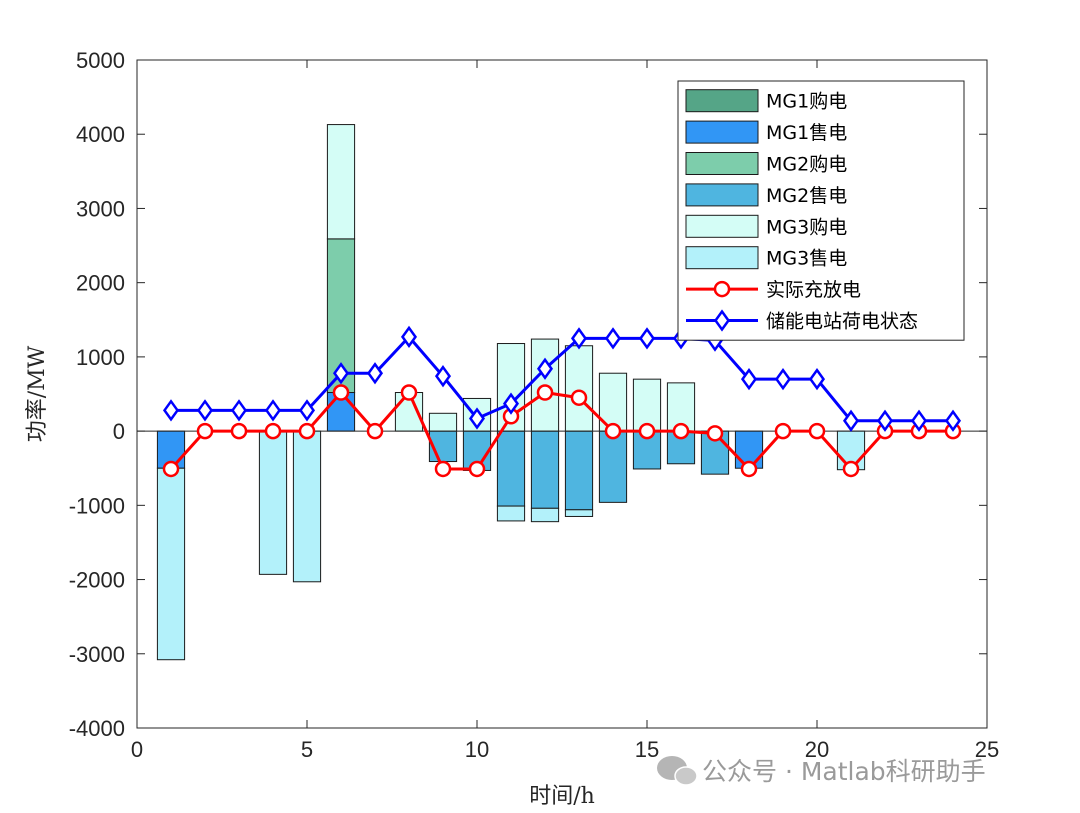 The width and height of the screenshot is (1080, 813). What do you see at coordinates (806, 259) in the screenshot?
I see `legend-label-6: MG3售电` at bounding box center [806, 259].